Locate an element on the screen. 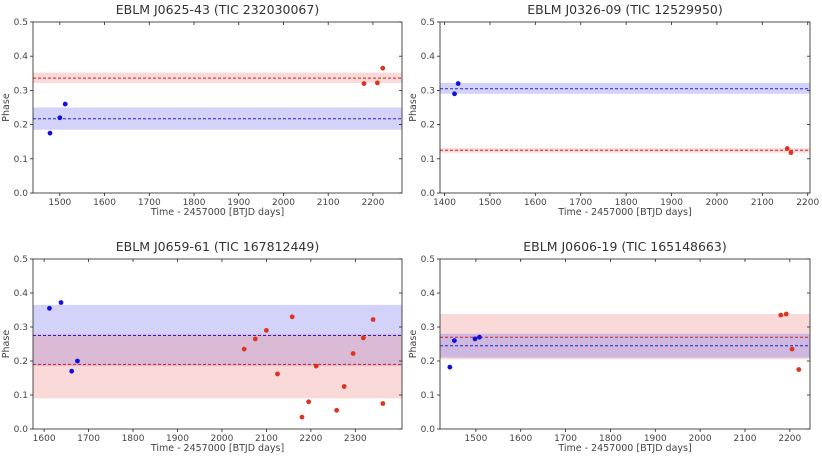 Image resolution: width=822 pixels, height=463 pixels. chart-title: EBLM J0659-61 (TIC 167812449) is located at coordinates (217, 246).